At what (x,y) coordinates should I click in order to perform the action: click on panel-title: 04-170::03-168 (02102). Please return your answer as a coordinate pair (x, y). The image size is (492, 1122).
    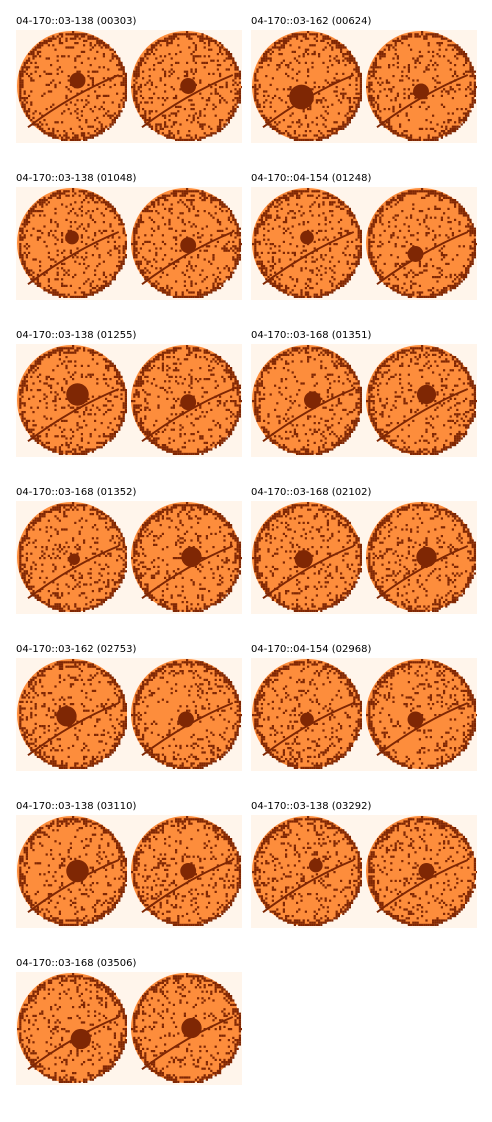
    Looking at the image, I should click on (311, 492).